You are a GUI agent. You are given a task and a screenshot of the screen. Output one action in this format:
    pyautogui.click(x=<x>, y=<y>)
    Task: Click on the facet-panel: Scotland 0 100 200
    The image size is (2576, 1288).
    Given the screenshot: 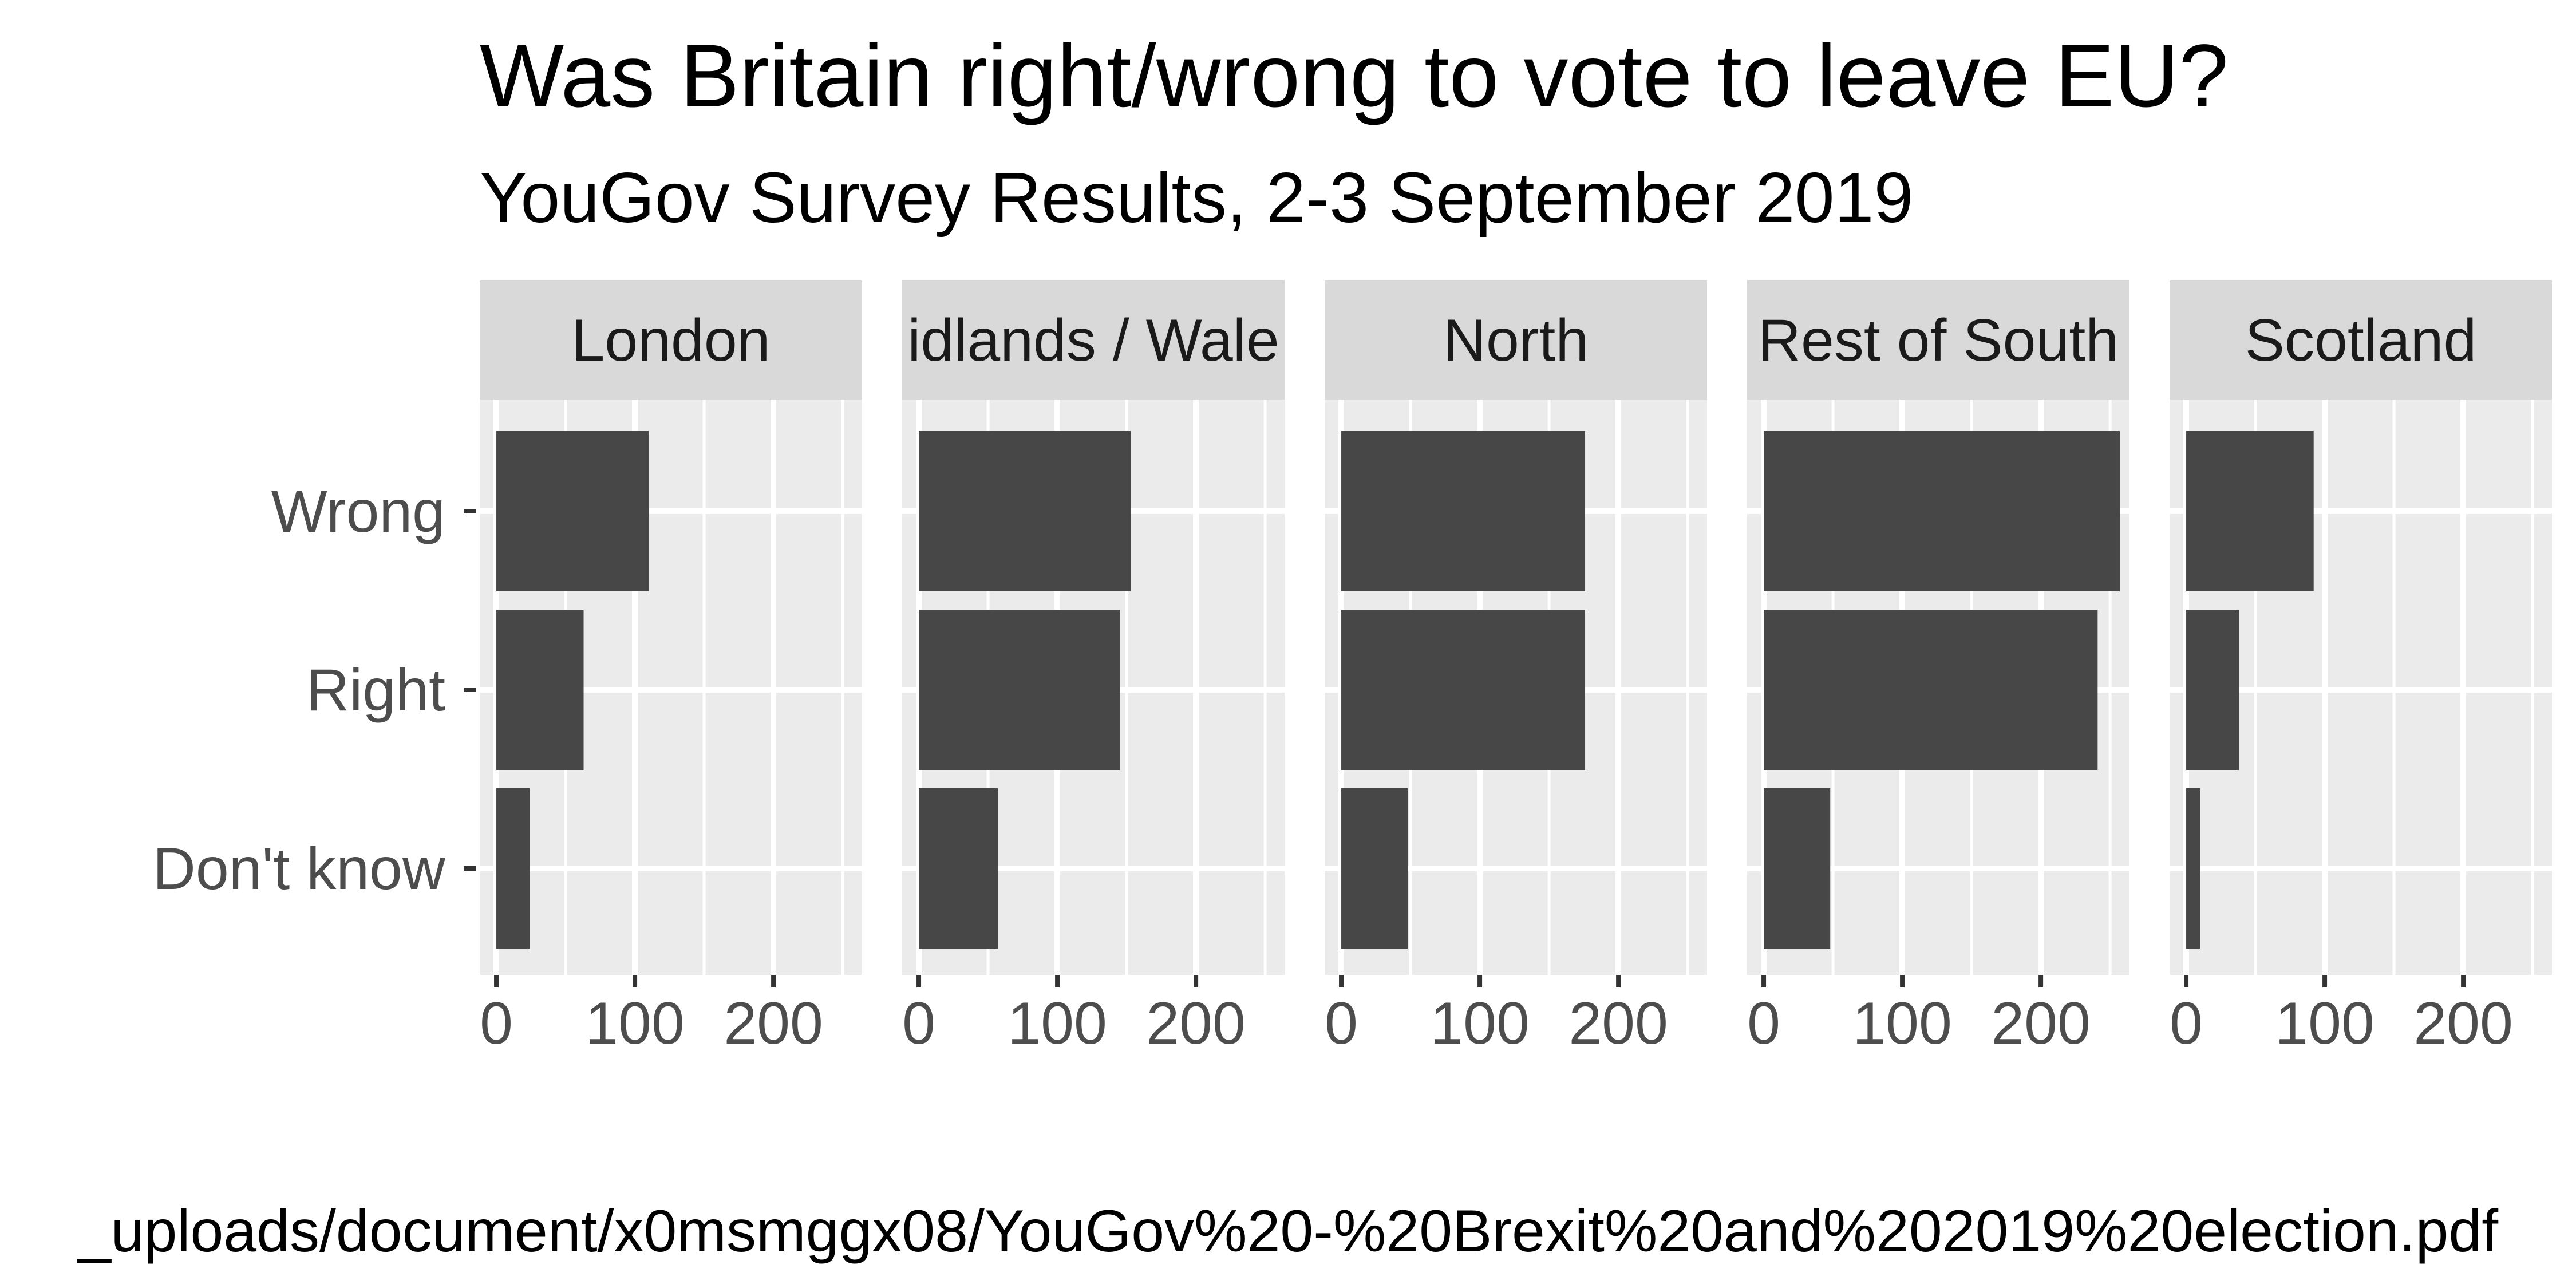 What is the action you would take?
    pyautogui.click(x=2361, y=668)
    